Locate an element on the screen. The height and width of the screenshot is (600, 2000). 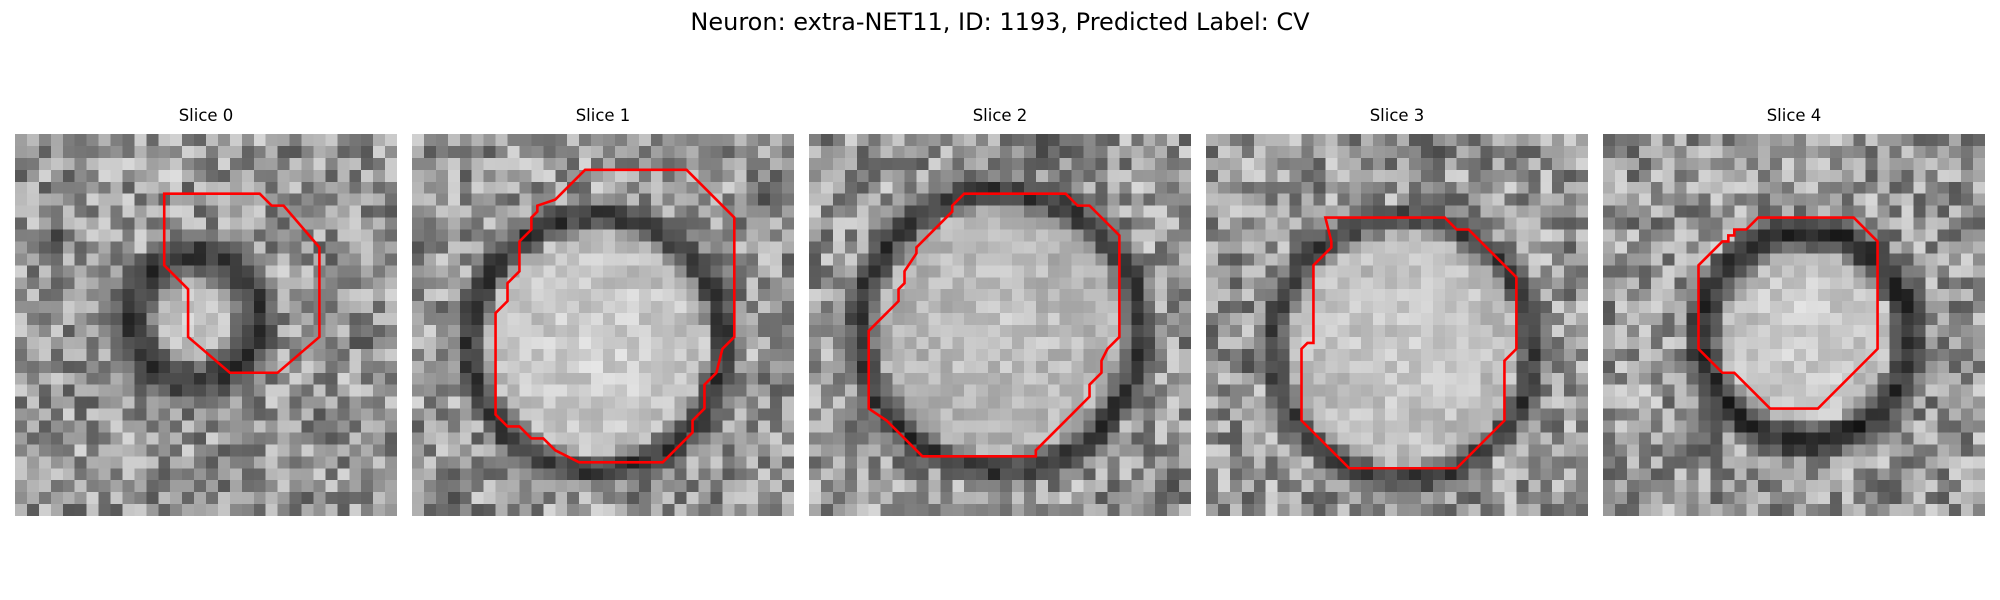
slice-title: Slice 3 is located at coordinates (1397, 115).